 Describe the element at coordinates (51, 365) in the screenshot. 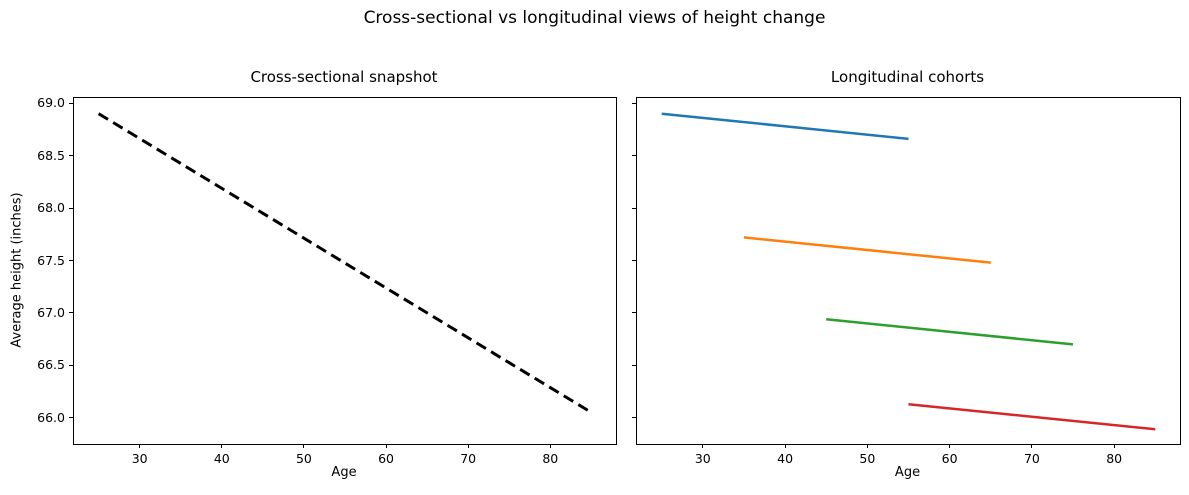

I see `y-tick-label: 66.5` at that location.